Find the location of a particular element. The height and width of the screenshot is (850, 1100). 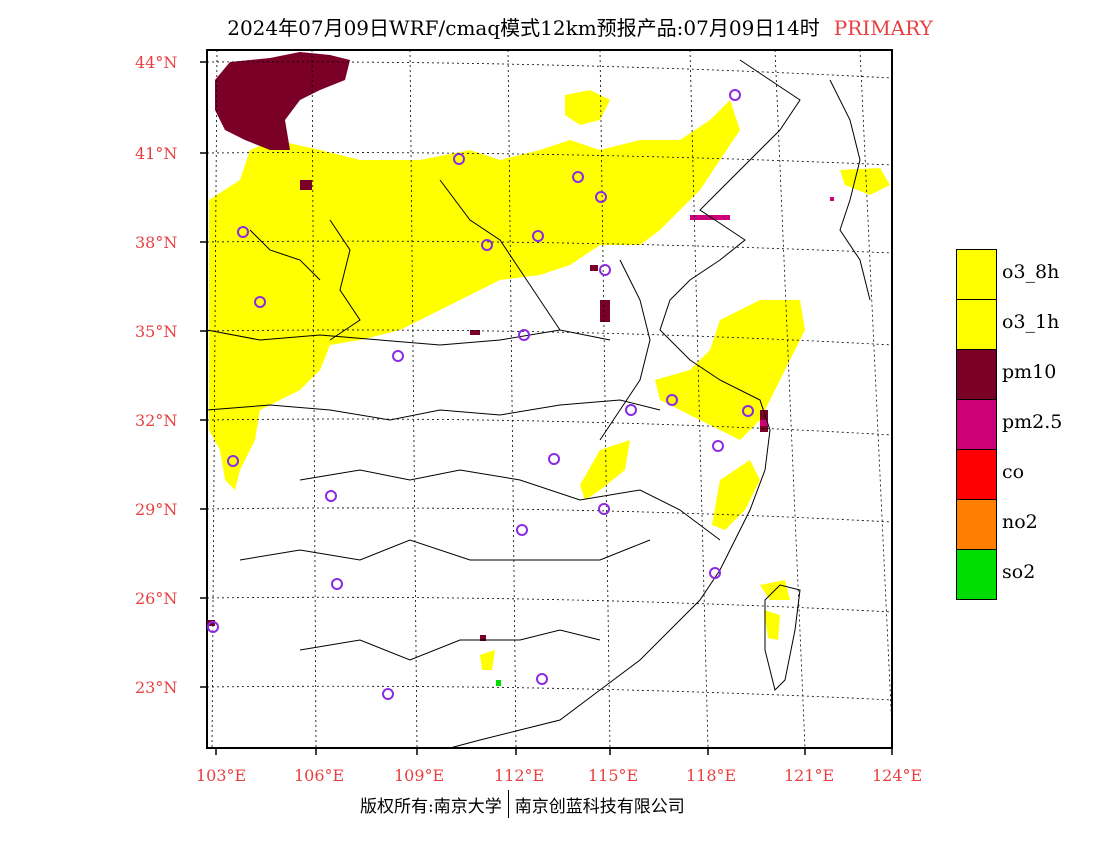

lat-label-23: 23°N is located at coordinates (156, 687).